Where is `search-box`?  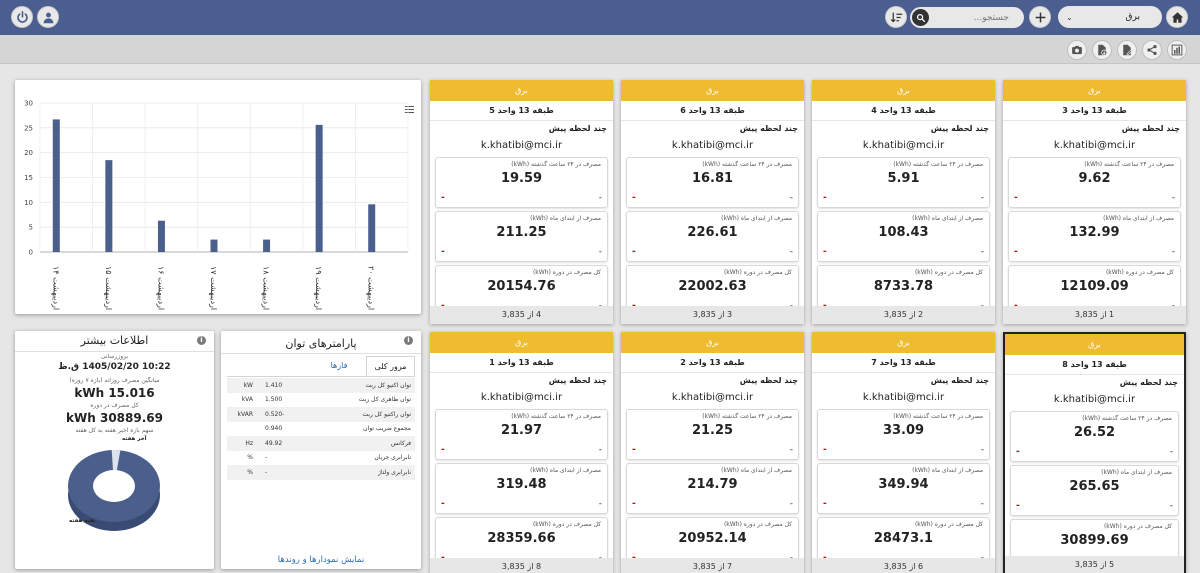
search-box is located at coordinates (967, 17).